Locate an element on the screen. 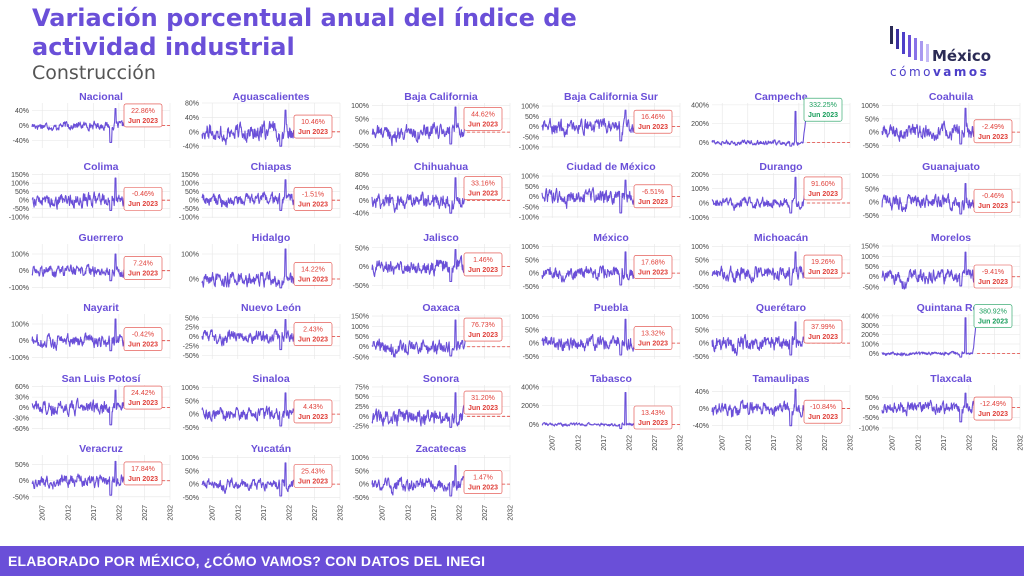  panel-title: Puebla is located at coordinates (611, 308).